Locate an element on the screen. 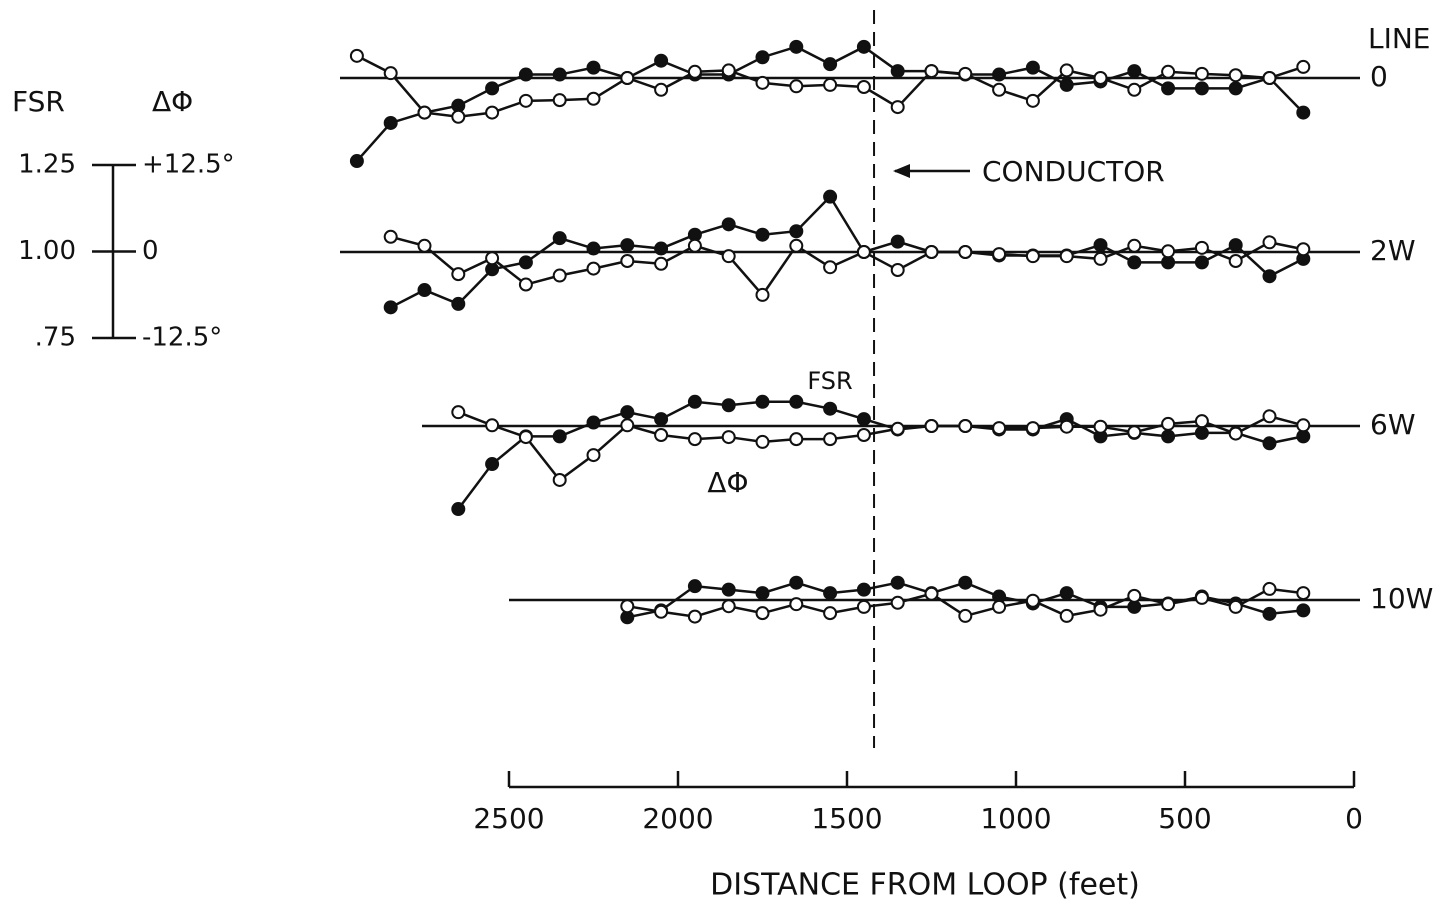  dphi-annotation: ΔΦ is located at coordinates (727, 482).